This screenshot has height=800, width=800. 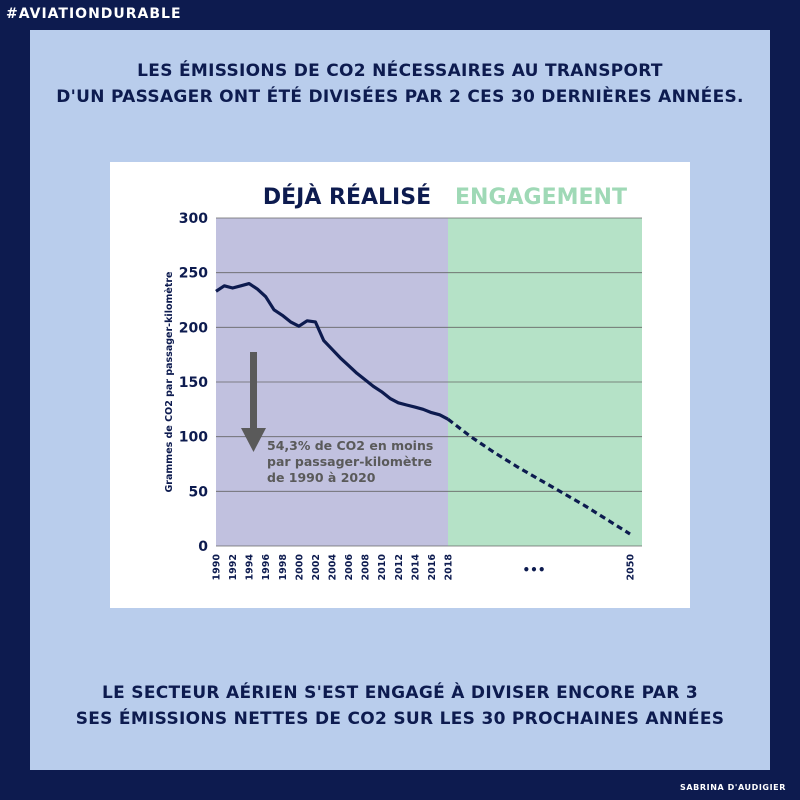 I want to click on y-tick-100: 100, so click(x=193, y=438).